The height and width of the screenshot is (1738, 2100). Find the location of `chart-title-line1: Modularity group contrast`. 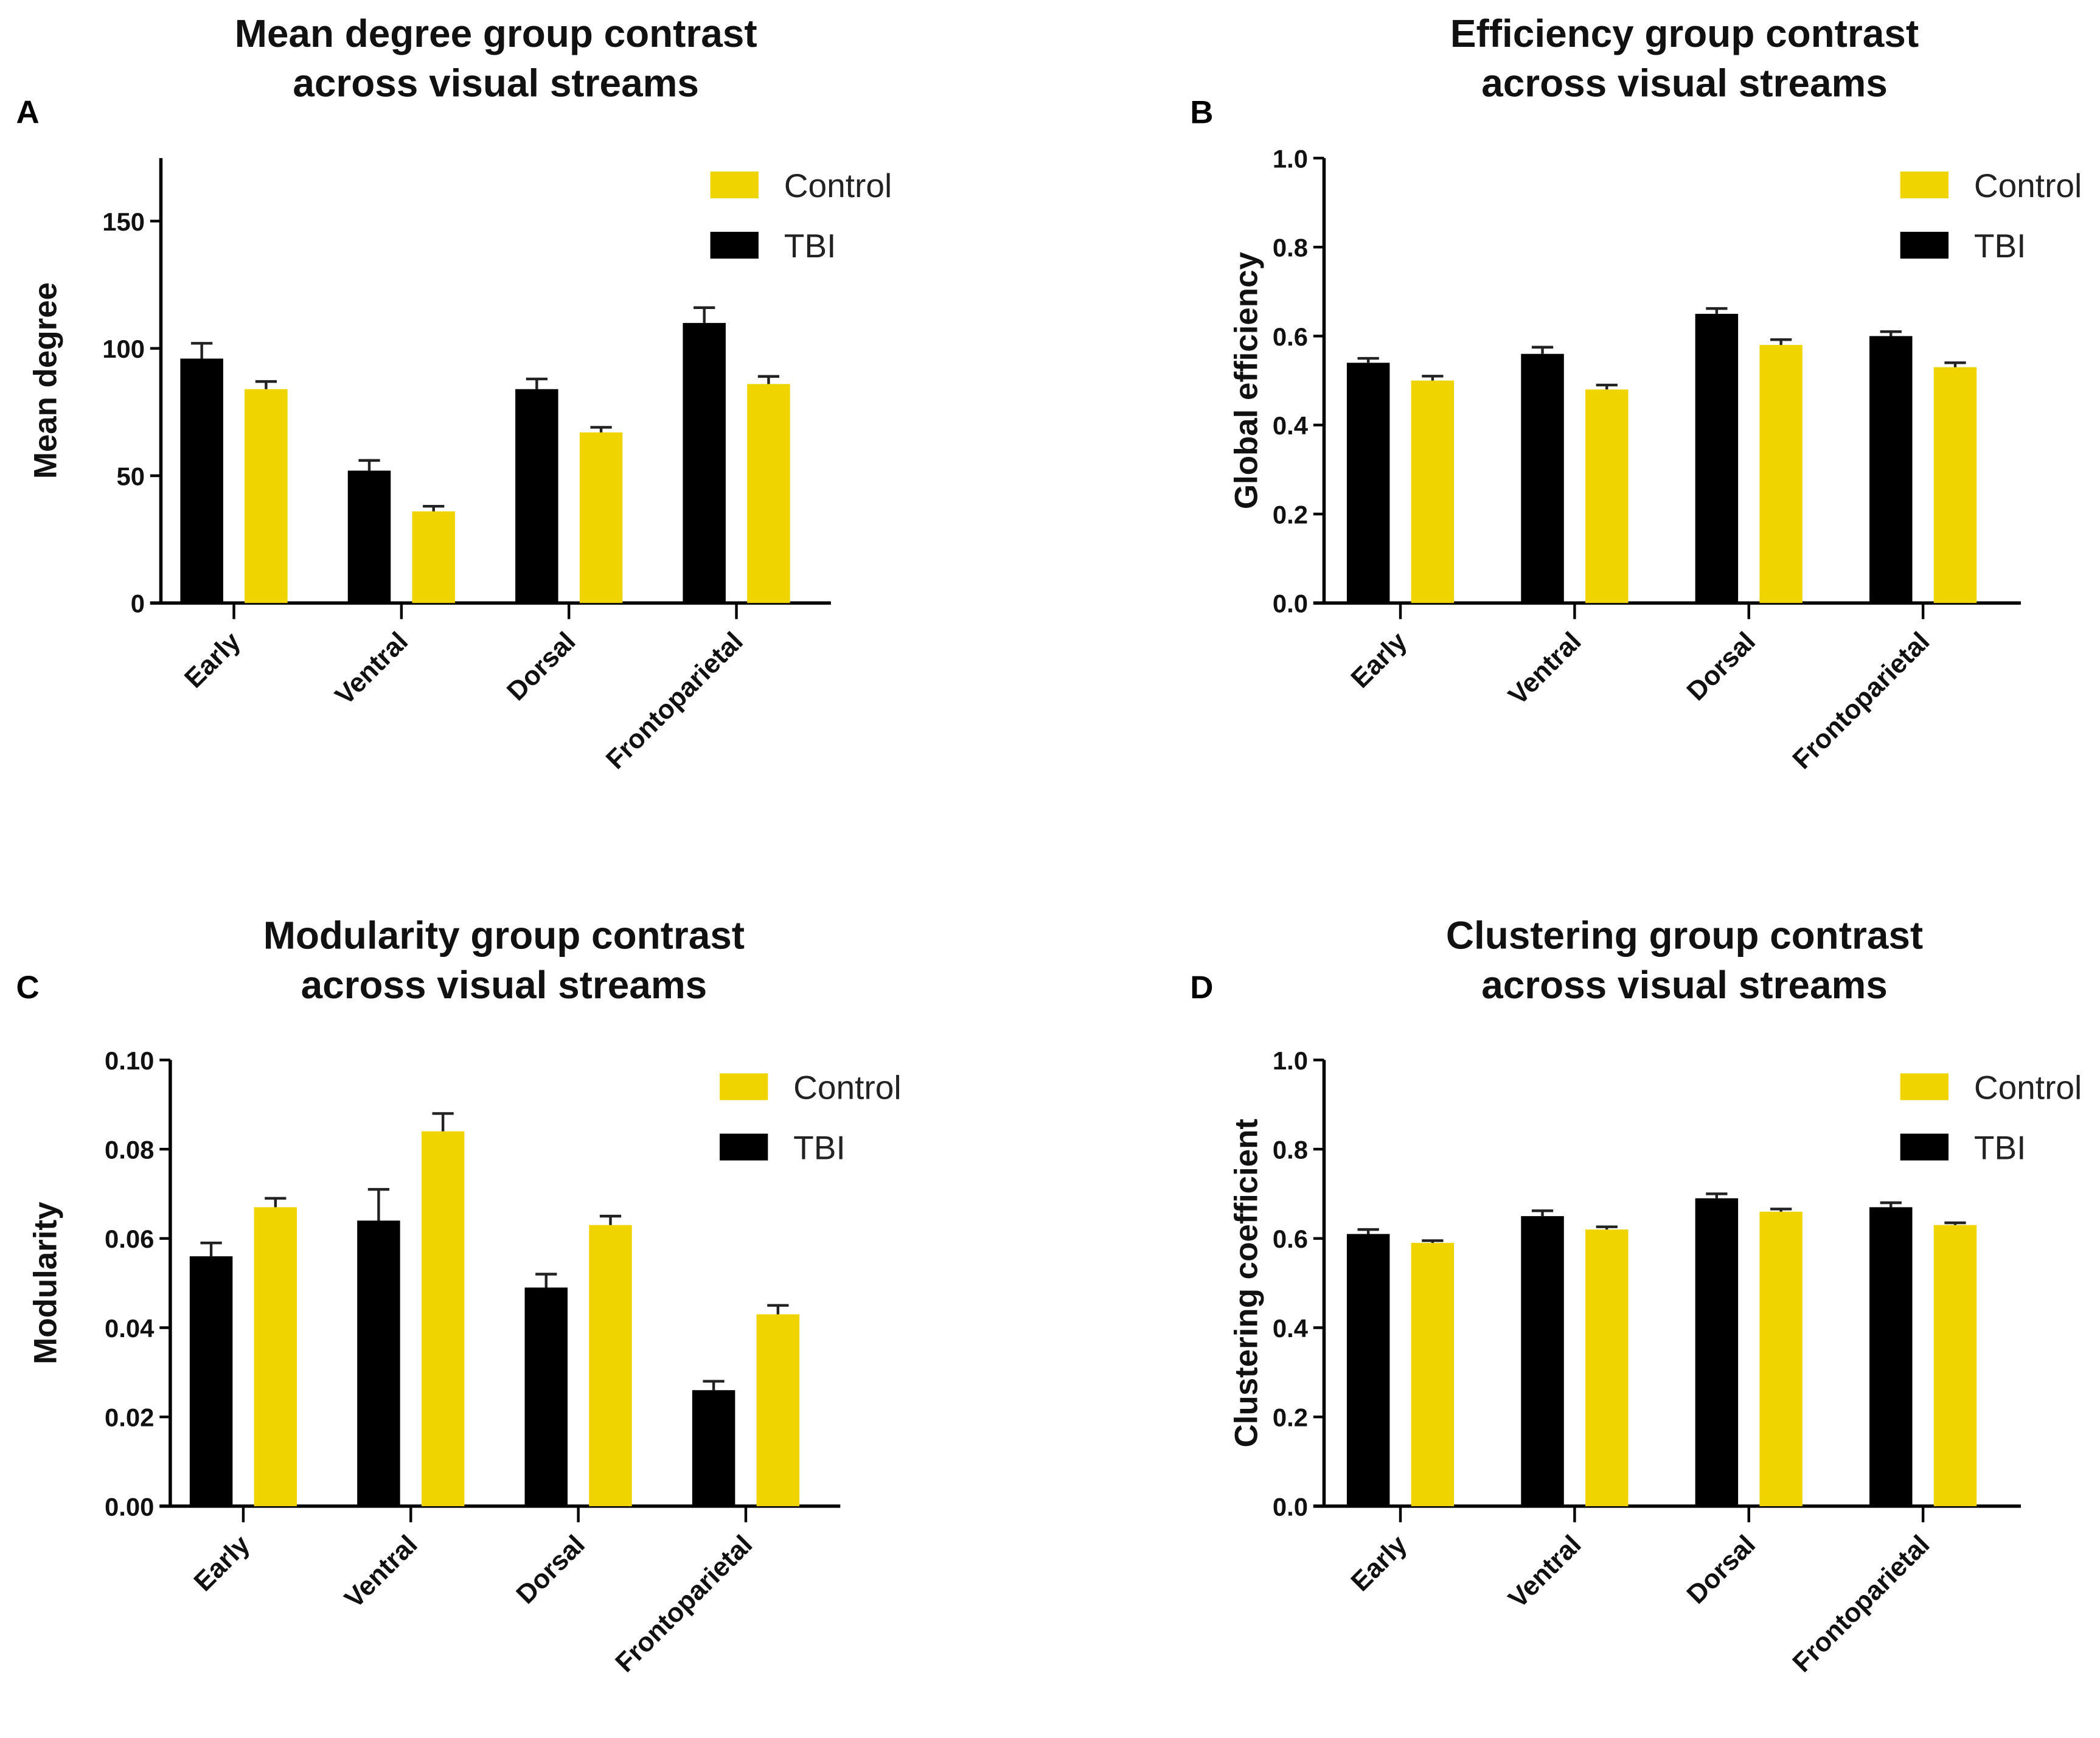

chart-title-line1: Modularity group contrast is located at coordinates (504, 936).